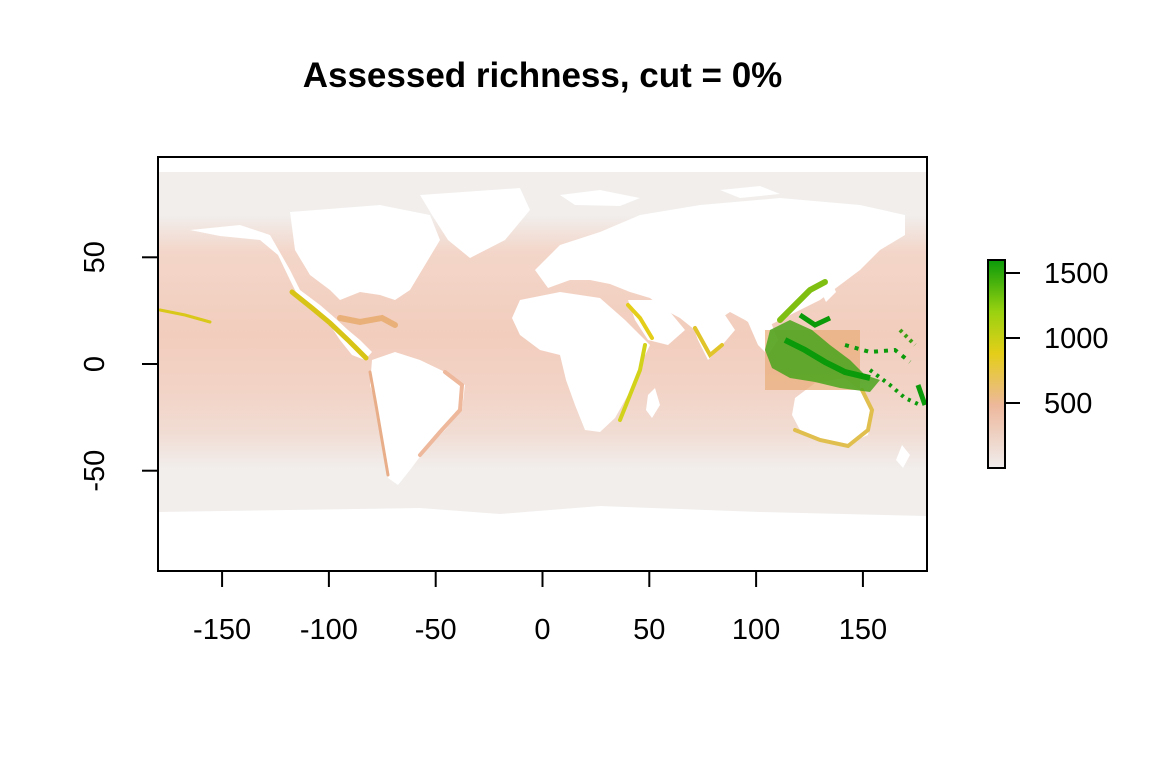 Image resolution: width=1152 pixels, height=768 pixels. I want to click on india, so click(712, 337).